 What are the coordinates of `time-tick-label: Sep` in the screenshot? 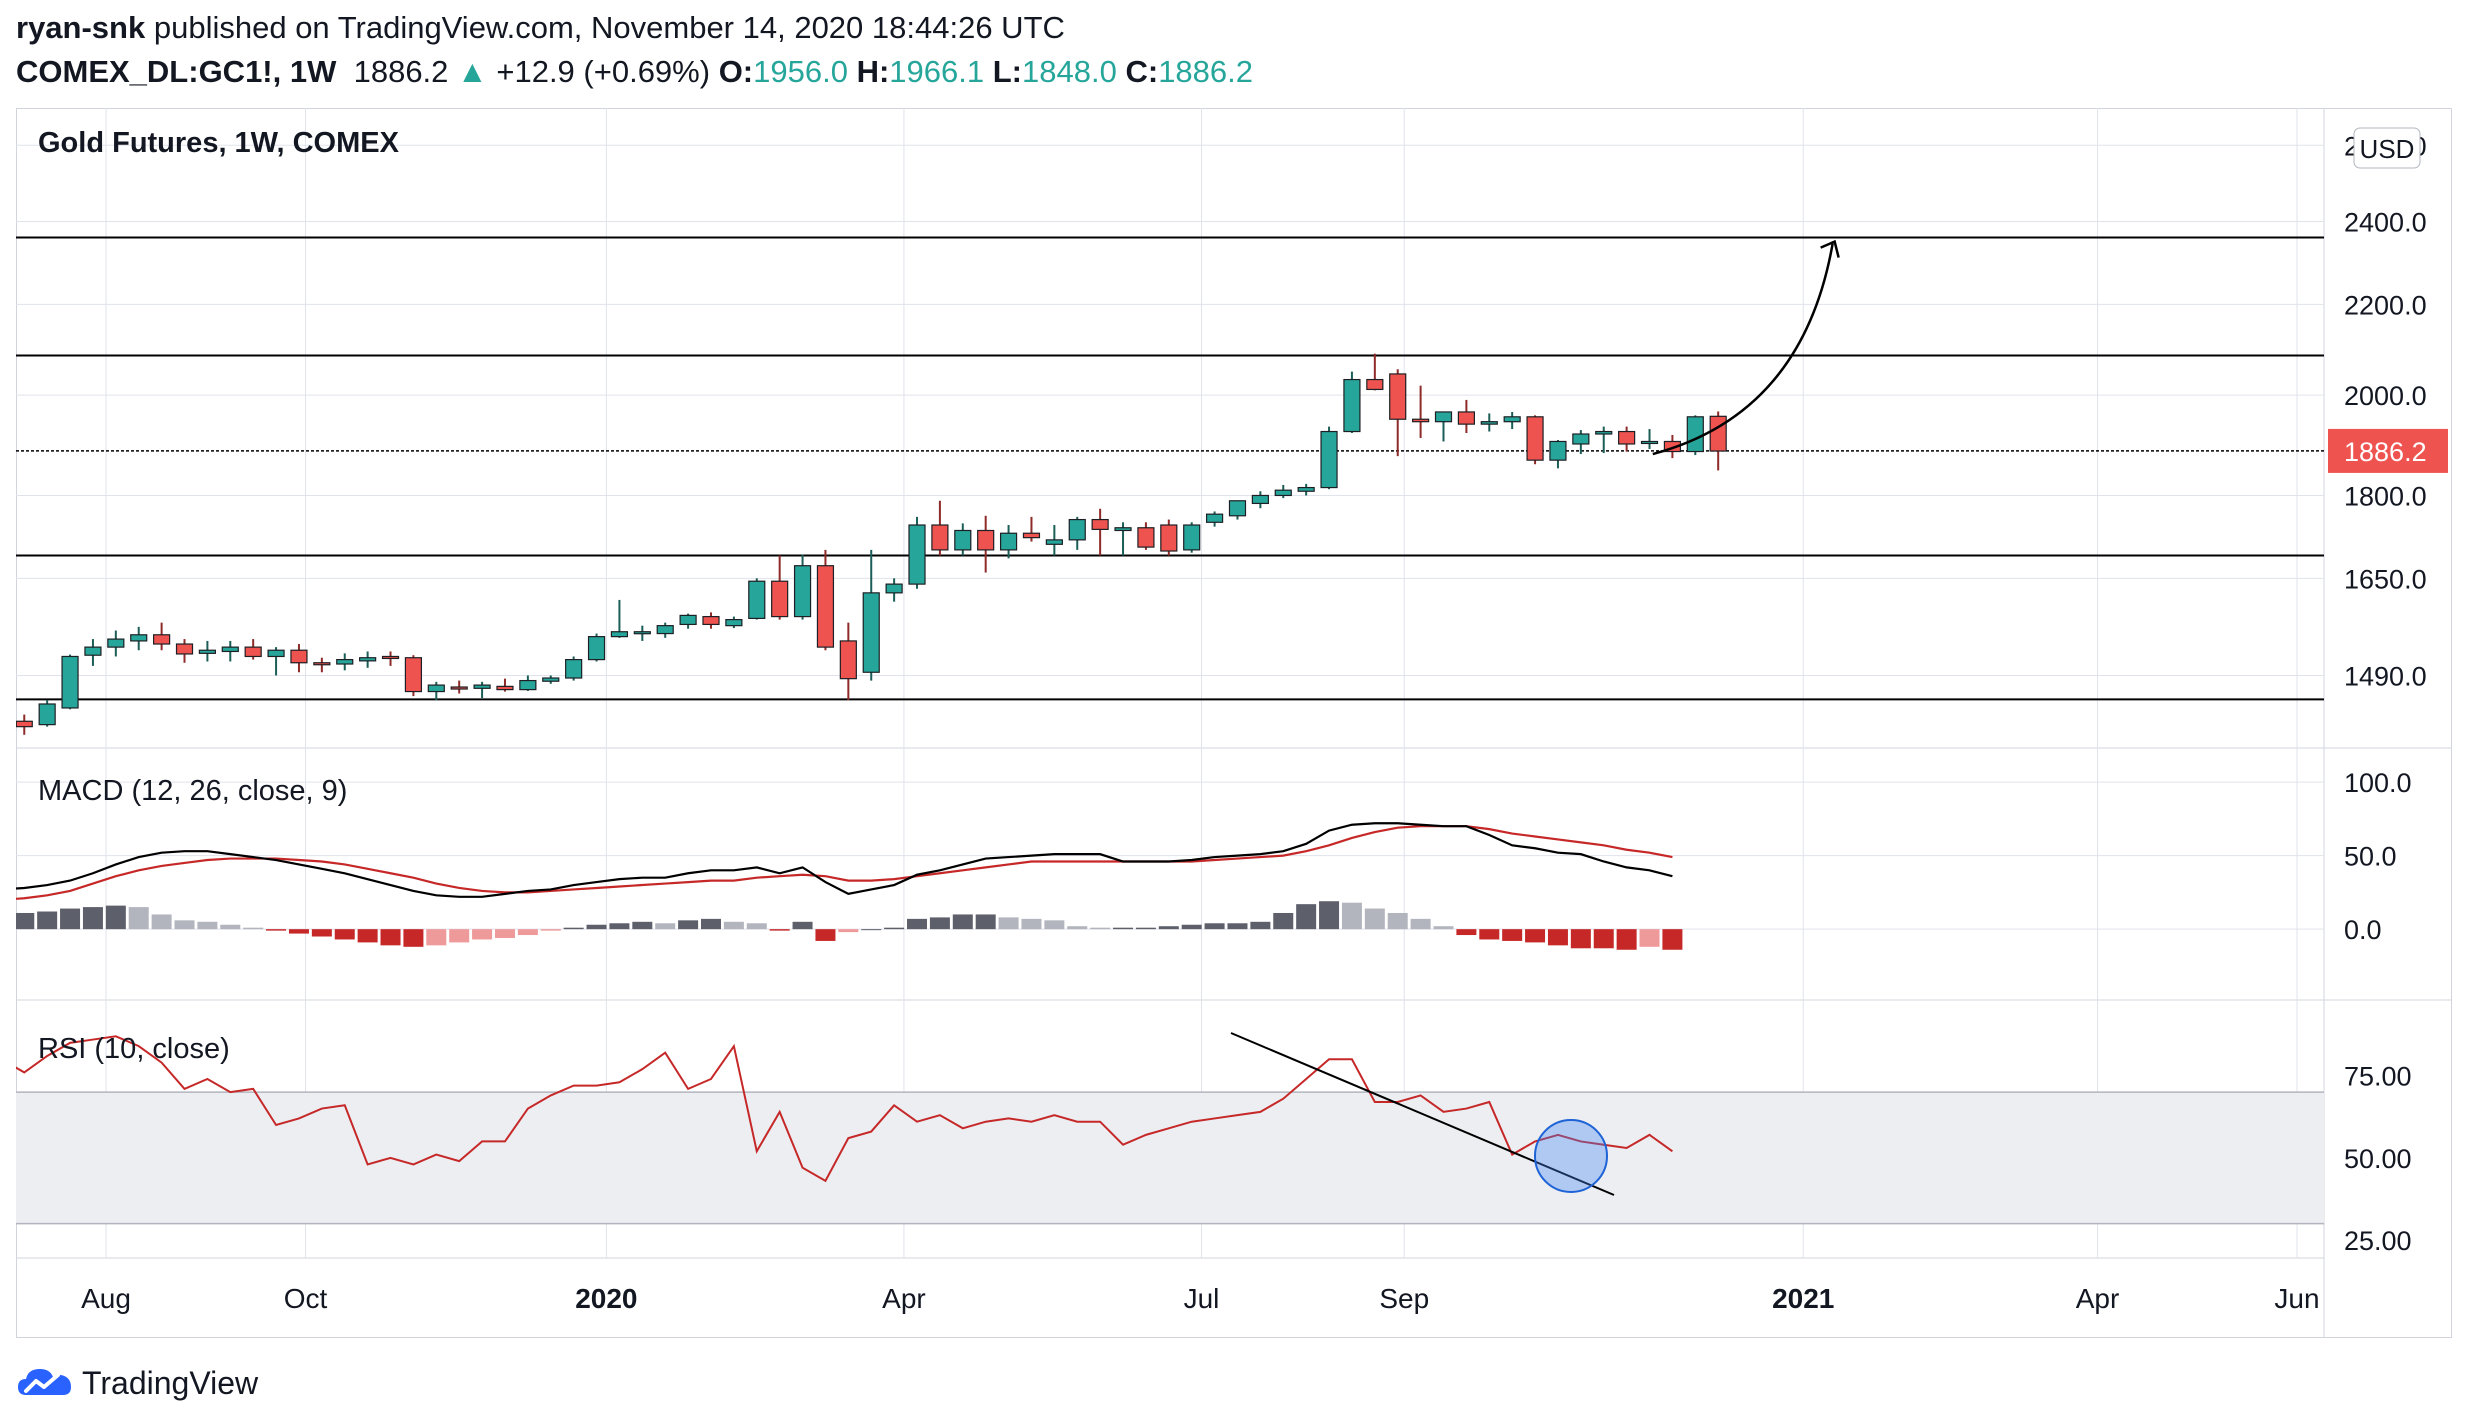 It's located at (1404, 1298).